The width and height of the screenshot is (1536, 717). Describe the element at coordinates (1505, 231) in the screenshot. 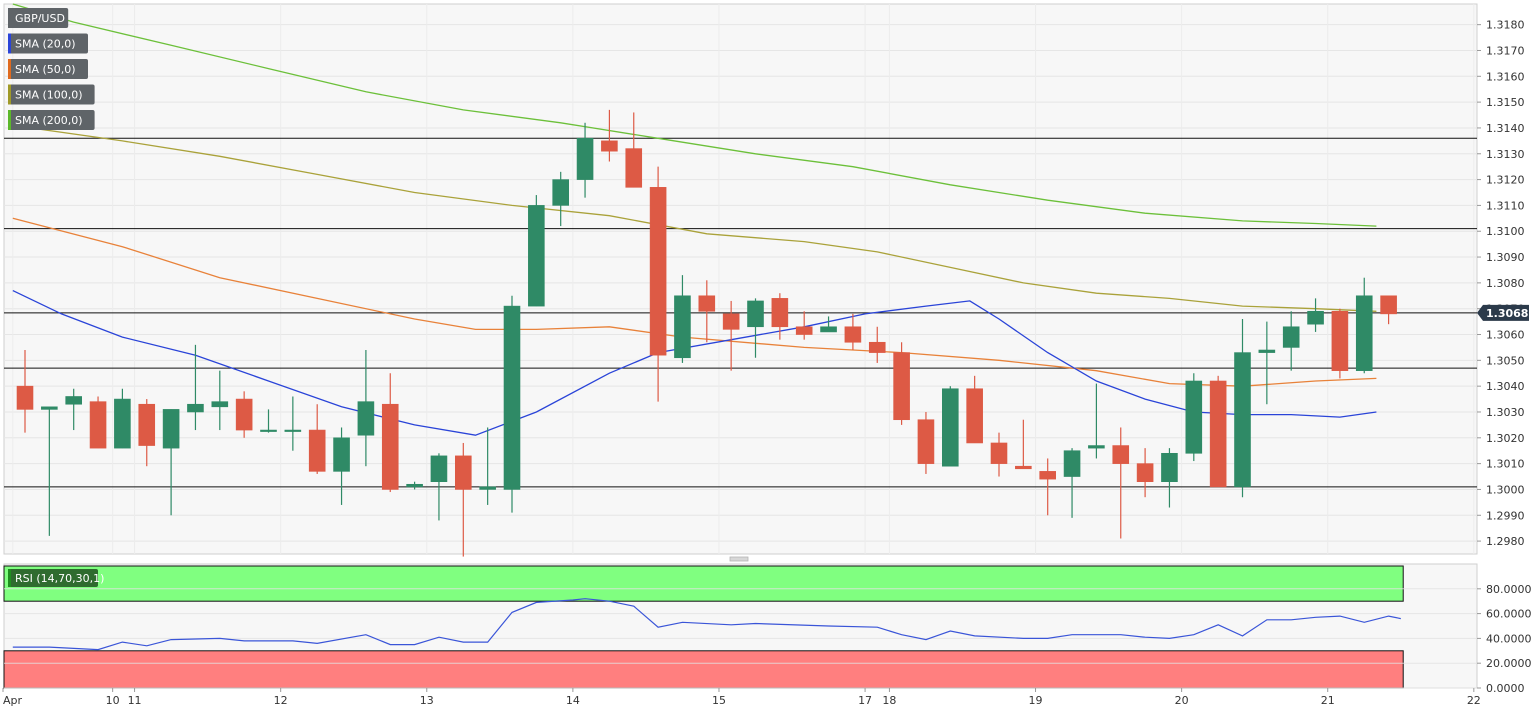

I see `price-tick-label: 1.3100` at that location.